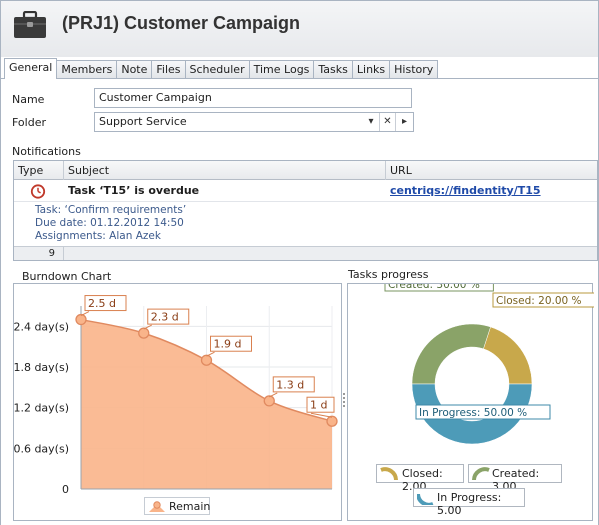  What do you see at coordinates (134, 190) in the screenshot?
I see `notification-subject: Task ‘T15’ is overdue` at bounding box center [134, 190].